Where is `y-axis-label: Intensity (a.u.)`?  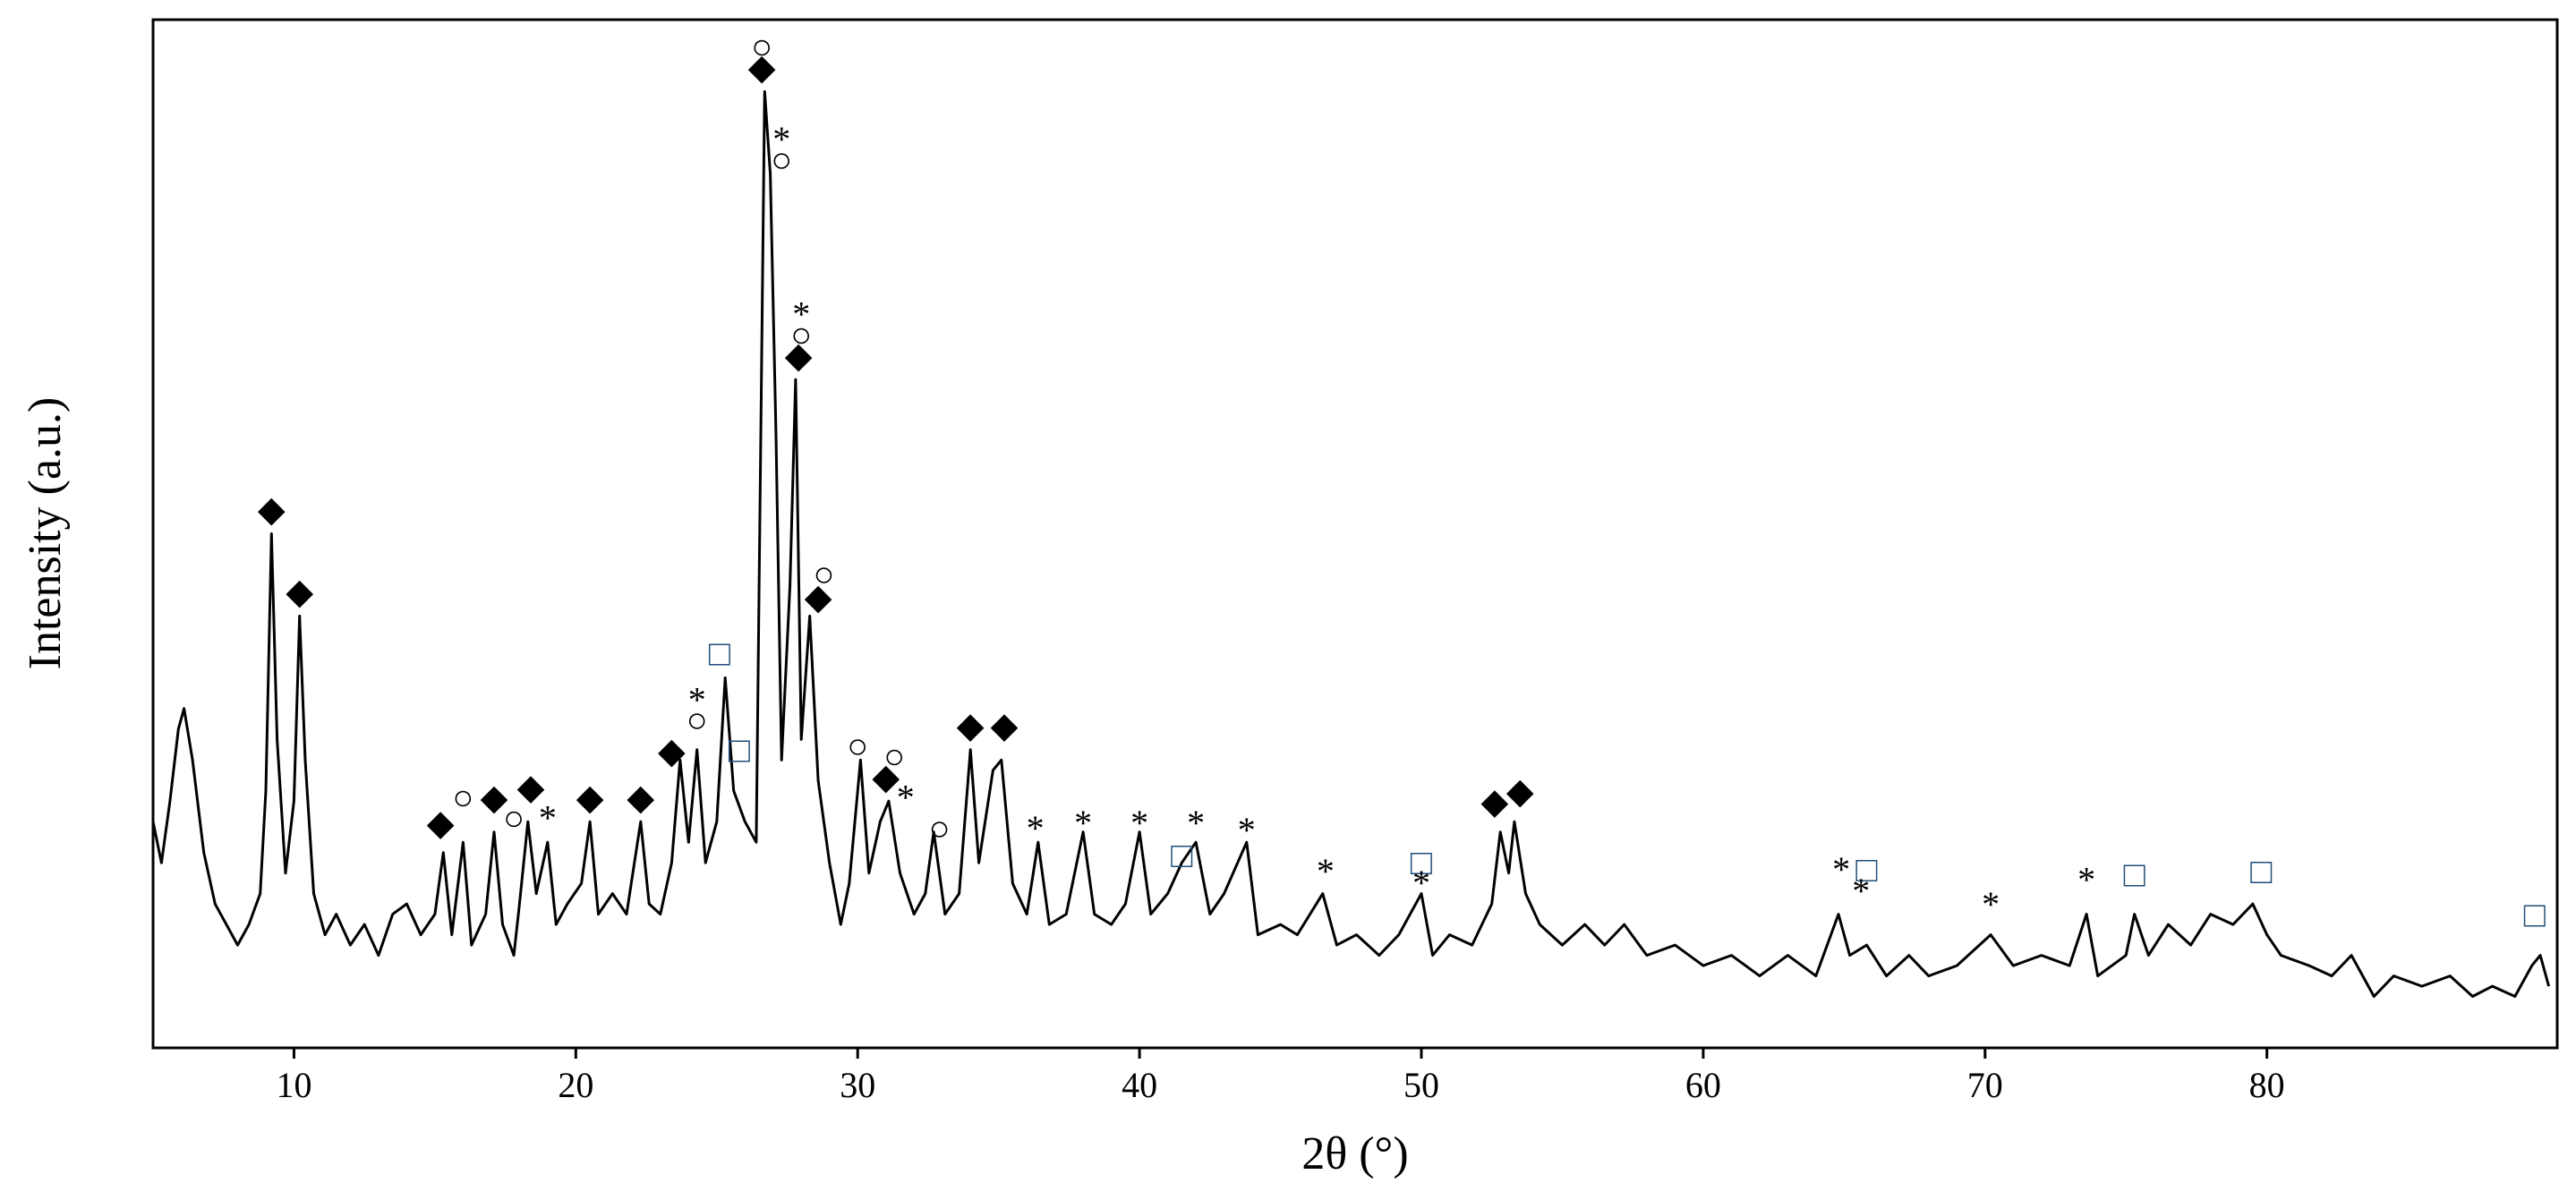 y-axis-label: Intensity (a.u.) is located at coordinates (45, 533).